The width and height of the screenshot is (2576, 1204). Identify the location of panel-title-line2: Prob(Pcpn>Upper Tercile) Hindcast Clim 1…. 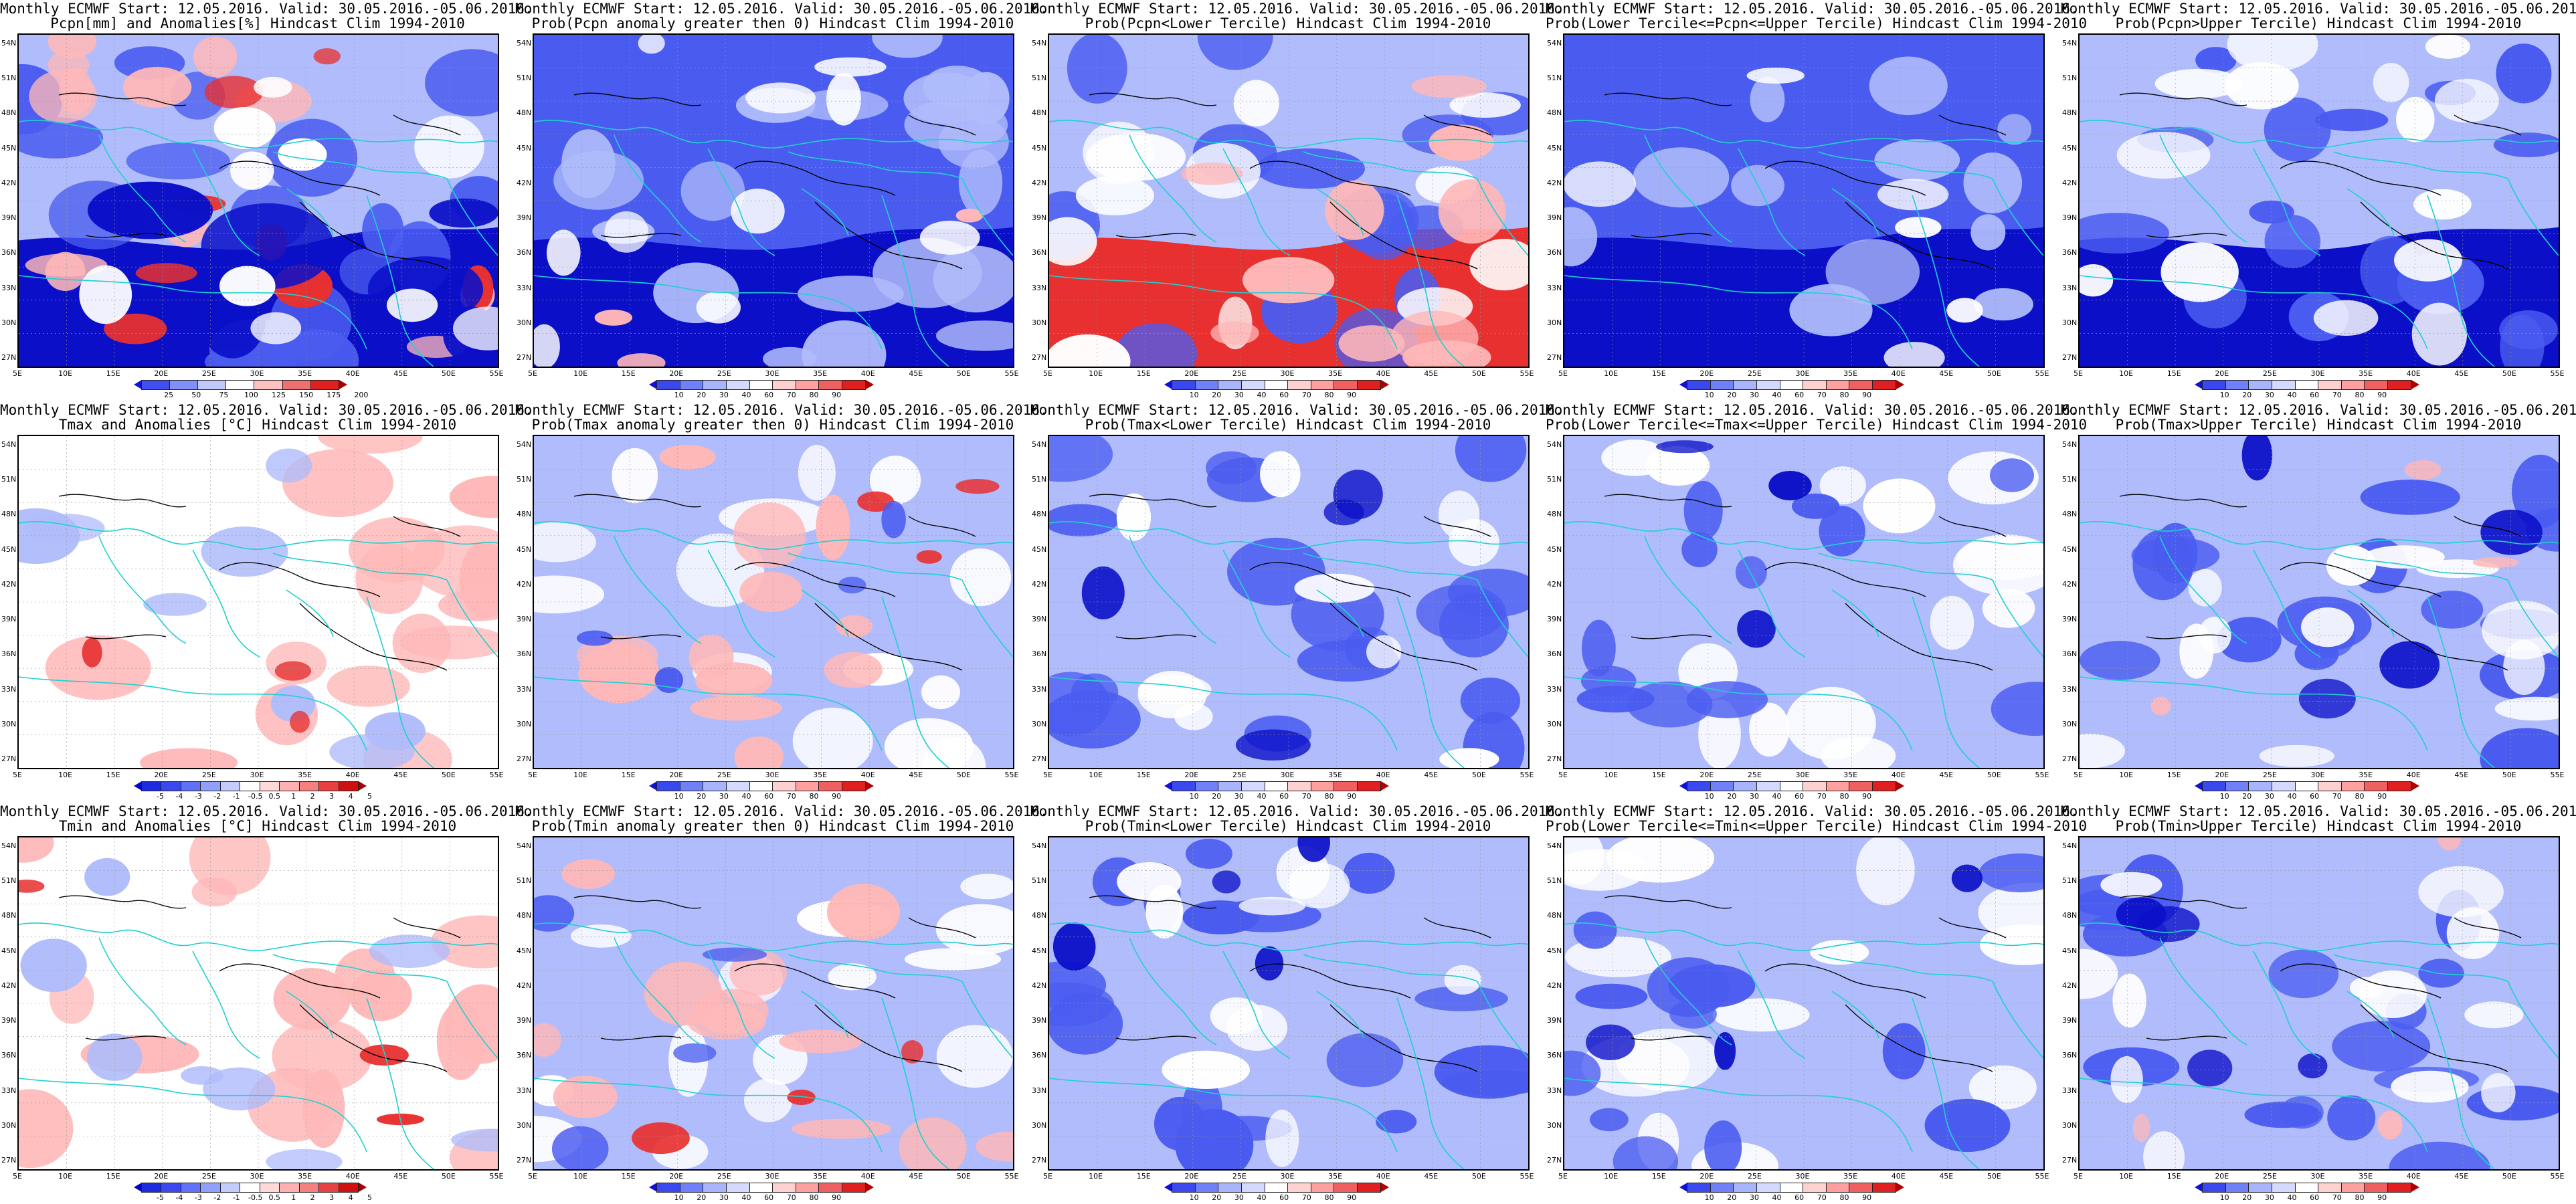
(2318, 23).